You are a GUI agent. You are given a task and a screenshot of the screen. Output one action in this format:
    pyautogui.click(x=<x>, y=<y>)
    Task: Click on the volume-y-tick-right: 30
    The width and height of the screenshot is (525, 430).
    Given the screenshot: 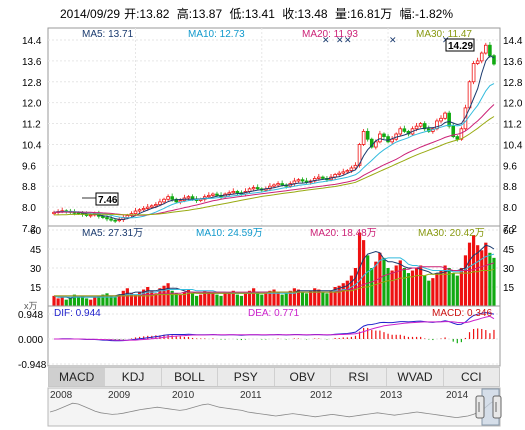 What is the action you would take?
    pyautogui.click(x=509, y=269)
    